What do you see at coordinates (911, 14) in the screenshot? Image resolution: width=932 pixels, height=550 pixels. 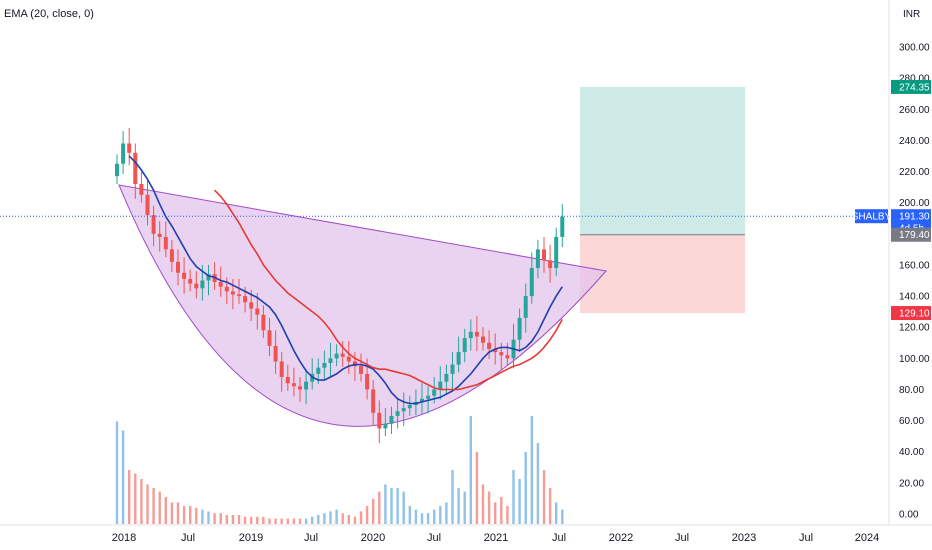 I see `currency-label: INR` at bounding box center [911, 14].